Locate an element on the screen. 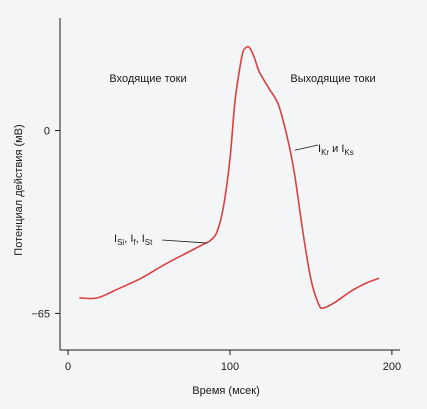 This screenshot has height=409, width=427. x-tick-label: 200 is located at coordinates (392, 367).